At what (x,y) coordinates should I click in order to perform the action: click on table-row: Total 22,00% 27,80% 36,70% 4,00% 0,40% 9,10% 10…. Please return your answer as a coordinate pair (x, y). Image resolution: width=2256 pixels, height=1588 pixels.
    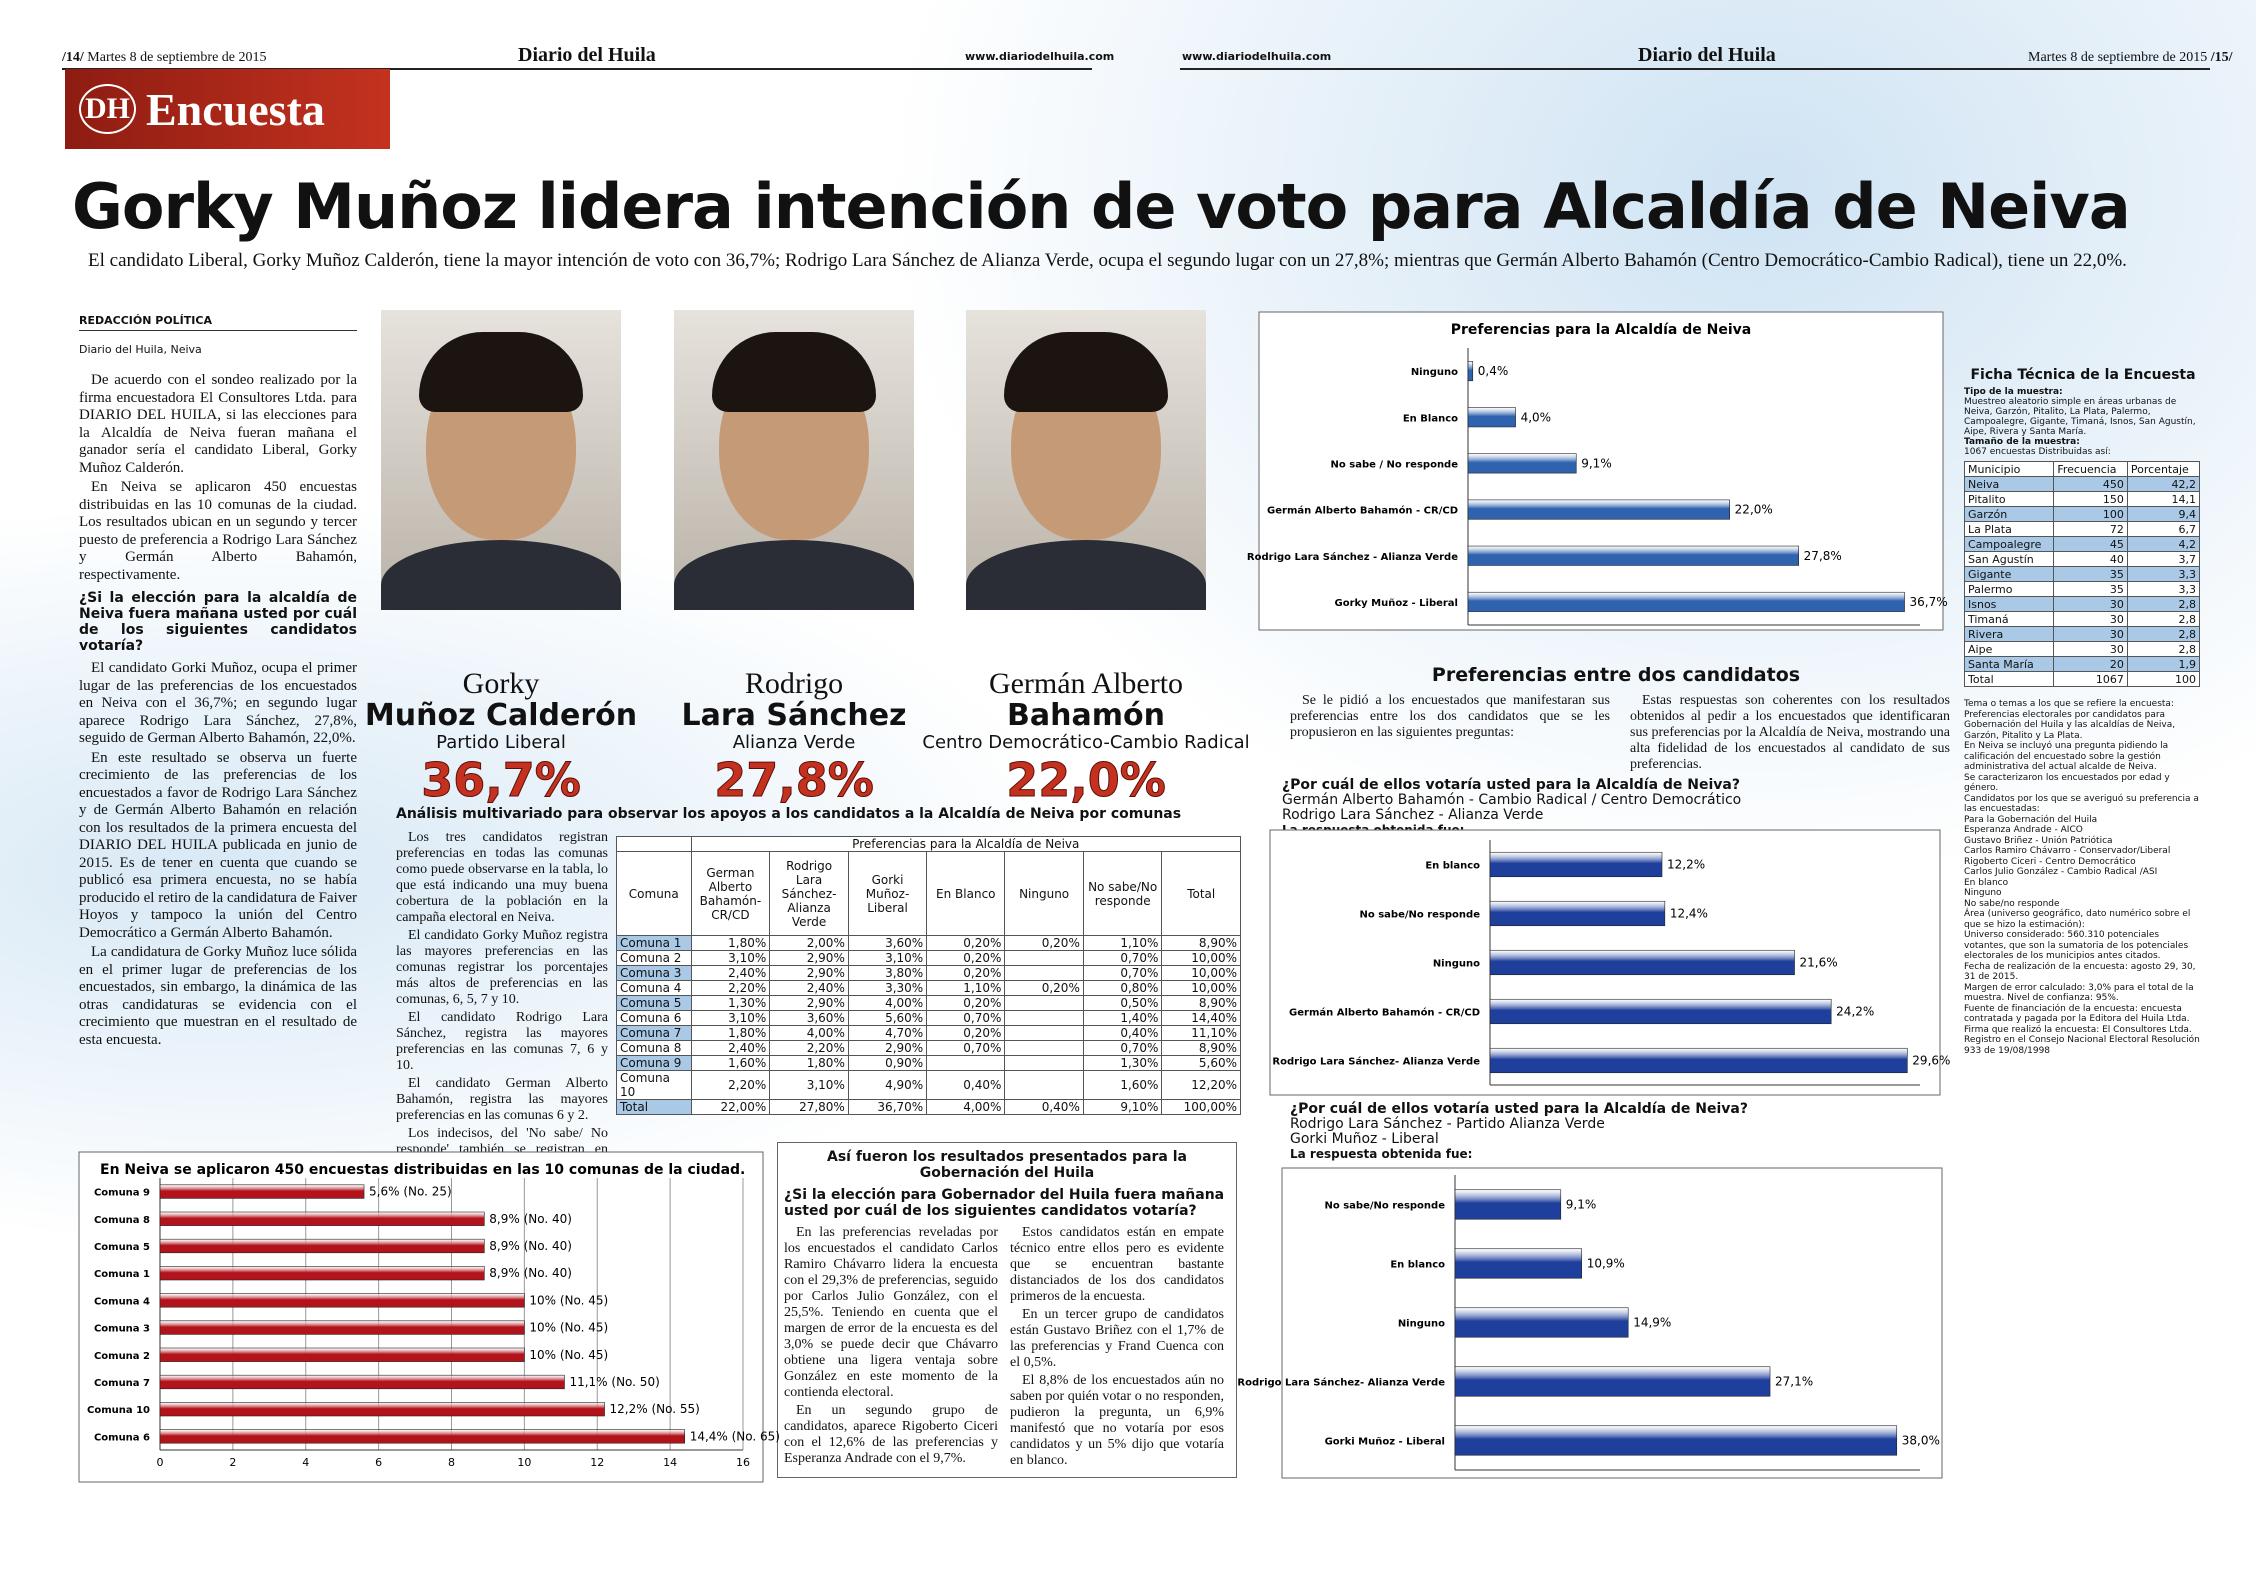
    Looking at the image, I should click on (928, 1107).